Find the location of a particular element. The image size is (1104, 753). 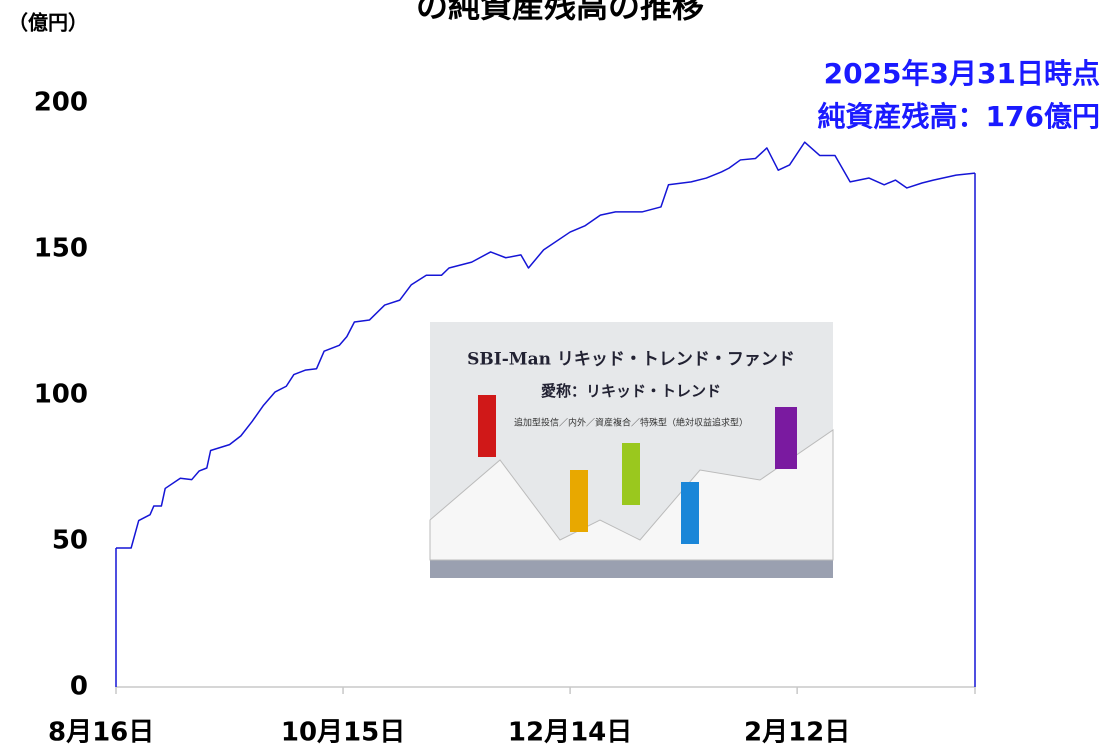

image-stairs is located at coordinates (631, 495).